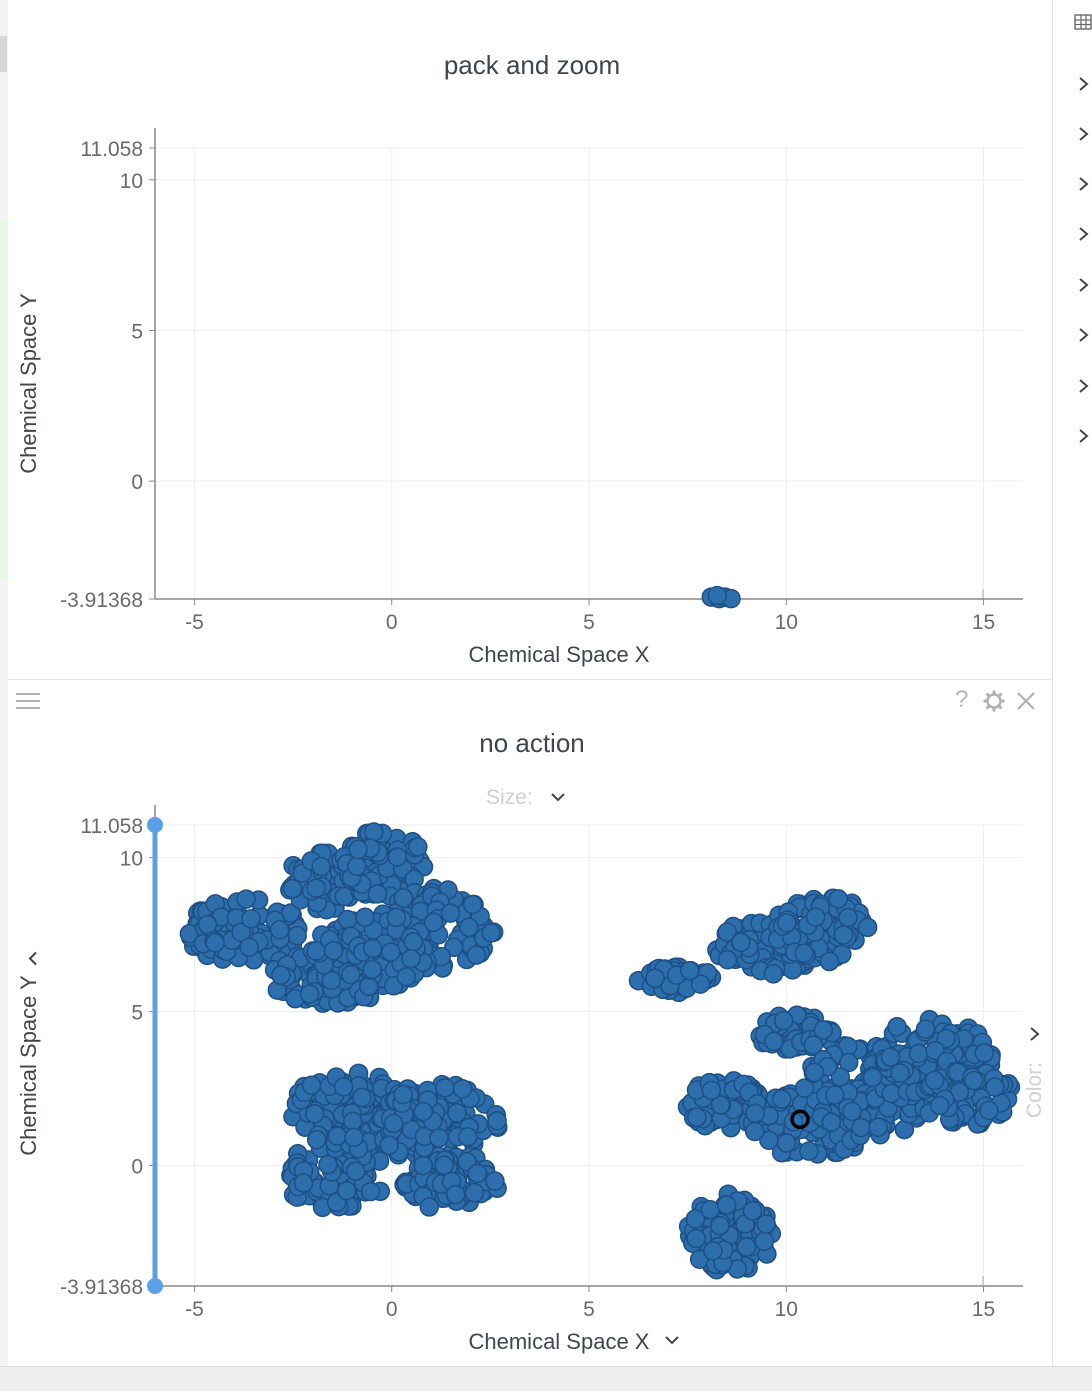  Describe the element at coordinates (155, 825) in the screenshot. I see `y-range-slider-max-handle` at that location.